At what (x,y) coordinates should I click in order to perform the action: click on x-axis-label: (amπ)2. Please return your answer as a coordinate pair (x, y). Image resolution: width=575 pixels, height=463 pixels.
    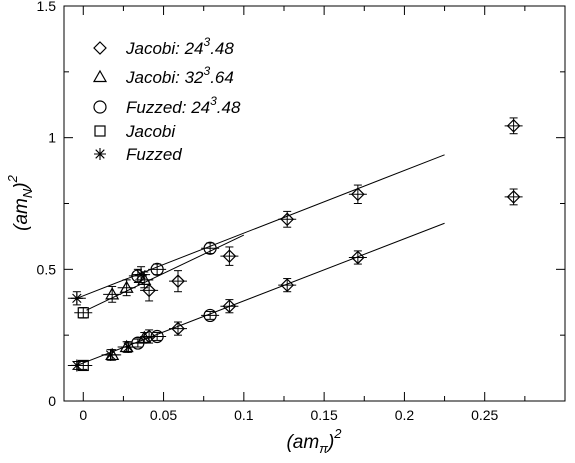
    Looking at the image, I should click on (314, 441).